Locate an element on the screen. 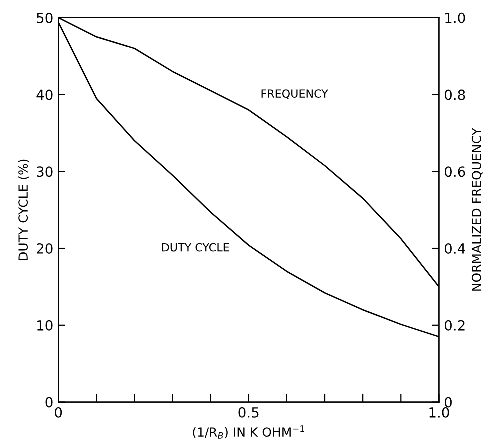  y2-tick-label: 0.4 is located at coordinates (455, 249).